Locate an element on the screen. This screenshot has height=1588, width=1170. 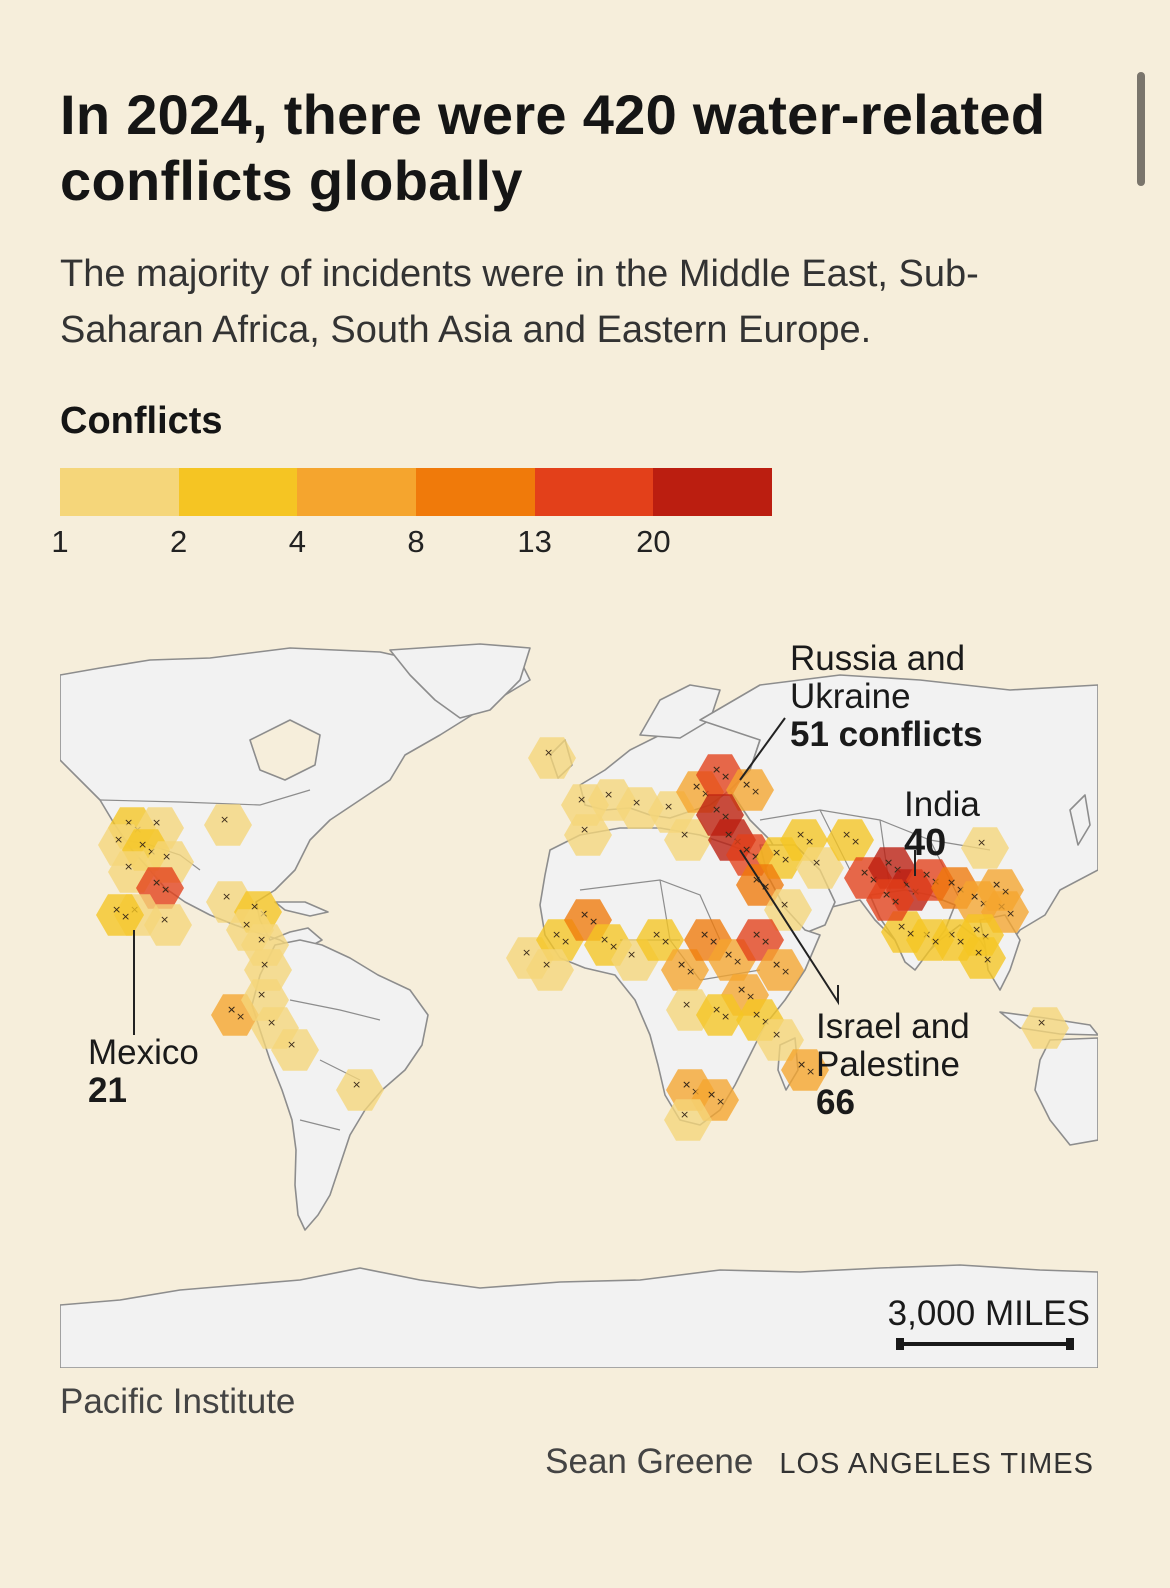
australia-landmass is located at coordinates (1066, 1091).